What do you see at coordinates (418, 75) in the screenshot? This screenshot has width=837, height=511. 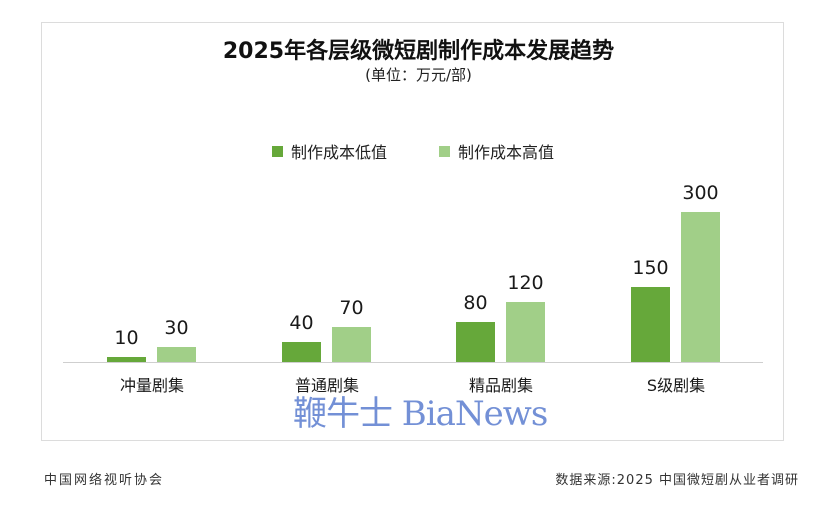 I see `chart-subtitle: (单位：万元/部)` at bounding box center [418, 75].